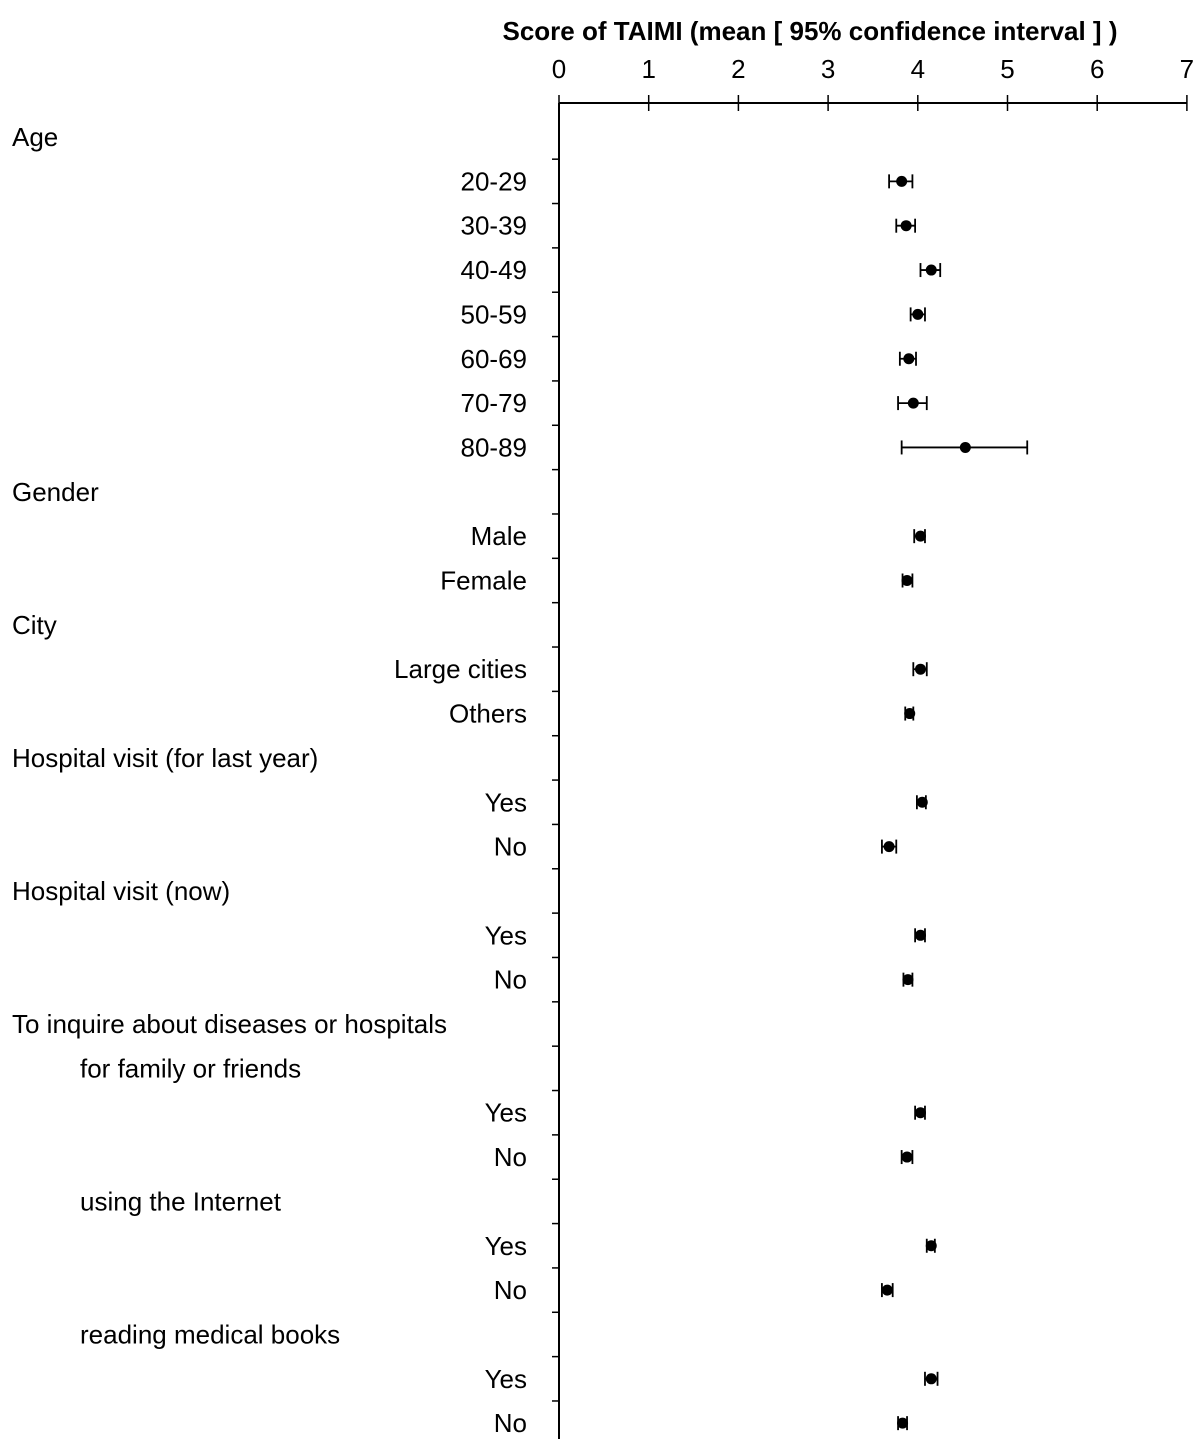 This screenshot has width=1196, height=1439. I want to click on group-header: Hospital visit (for last year), so click(165, 758).